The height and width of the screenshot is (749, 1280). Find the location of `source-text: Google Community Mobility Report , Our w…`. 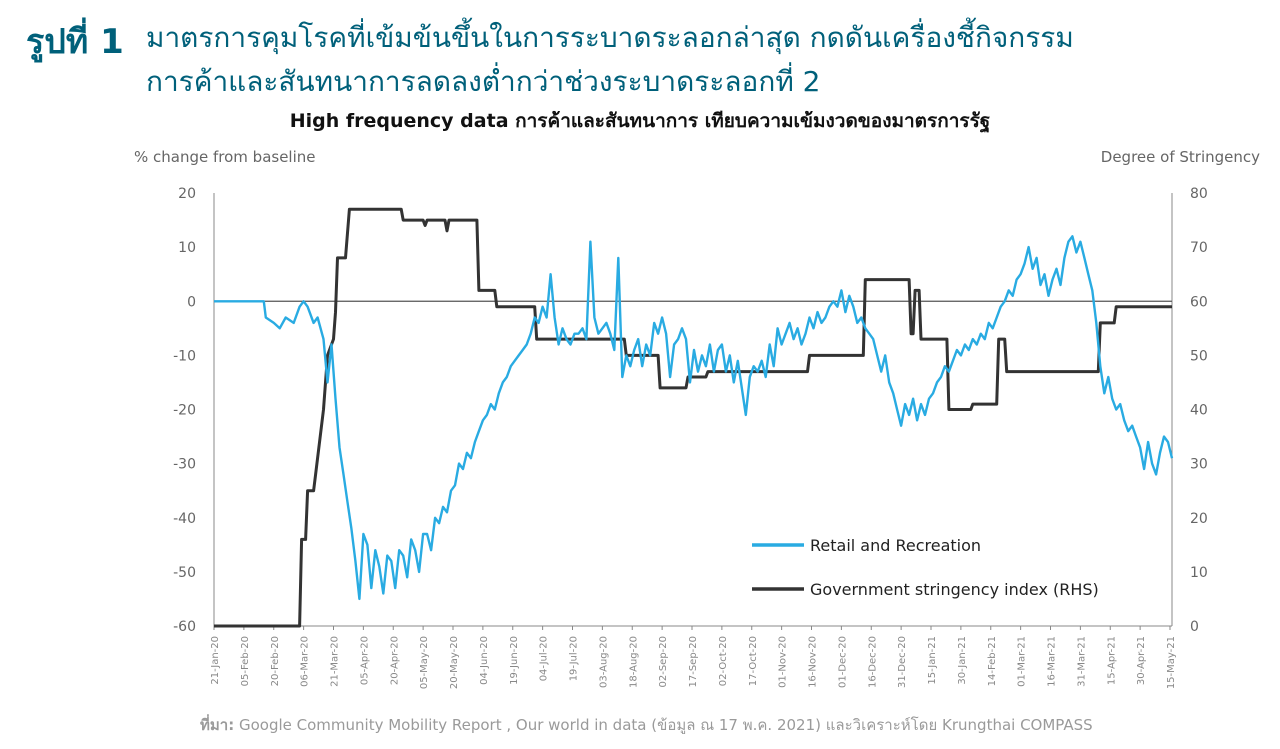

source-text: Google Community Mobility Report , Our w… is located at coordinates (663, 725).